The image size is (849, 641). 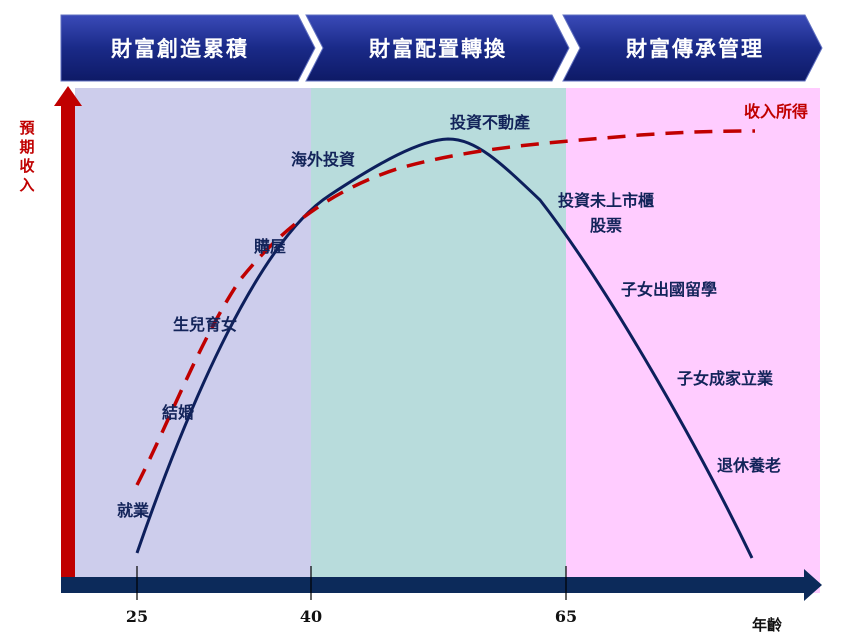 What do you see at coordinates (26, 147) in the screenshot?
I see `y-axis-title-char: 期` at bounding box center [26, 147].